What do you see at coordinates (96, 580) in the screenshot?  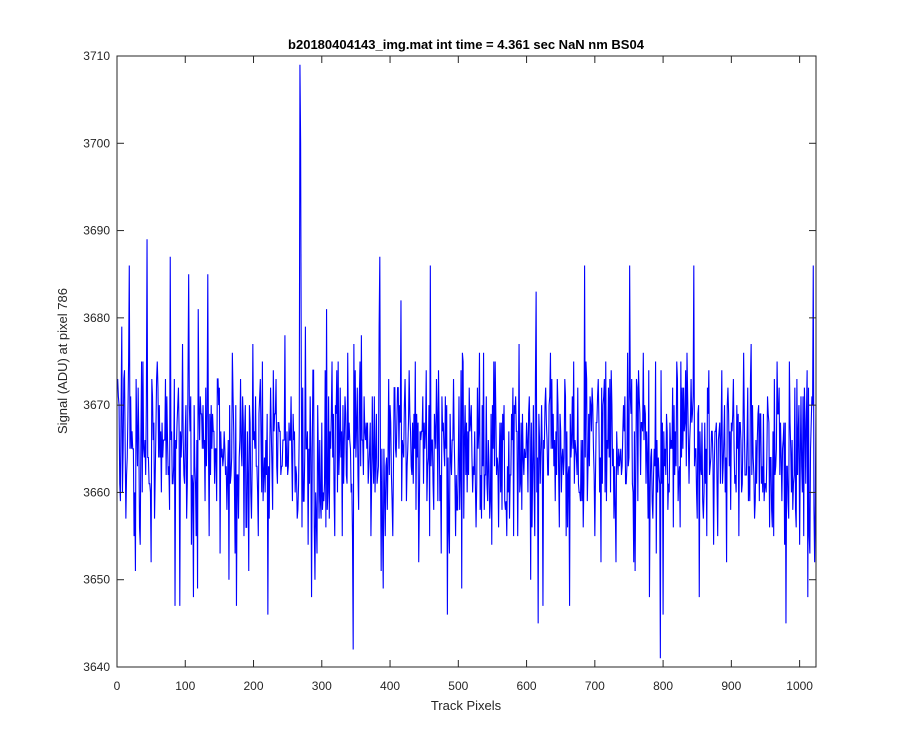 I see `y-tick-label: 3650` at bounding box center [96, 580].